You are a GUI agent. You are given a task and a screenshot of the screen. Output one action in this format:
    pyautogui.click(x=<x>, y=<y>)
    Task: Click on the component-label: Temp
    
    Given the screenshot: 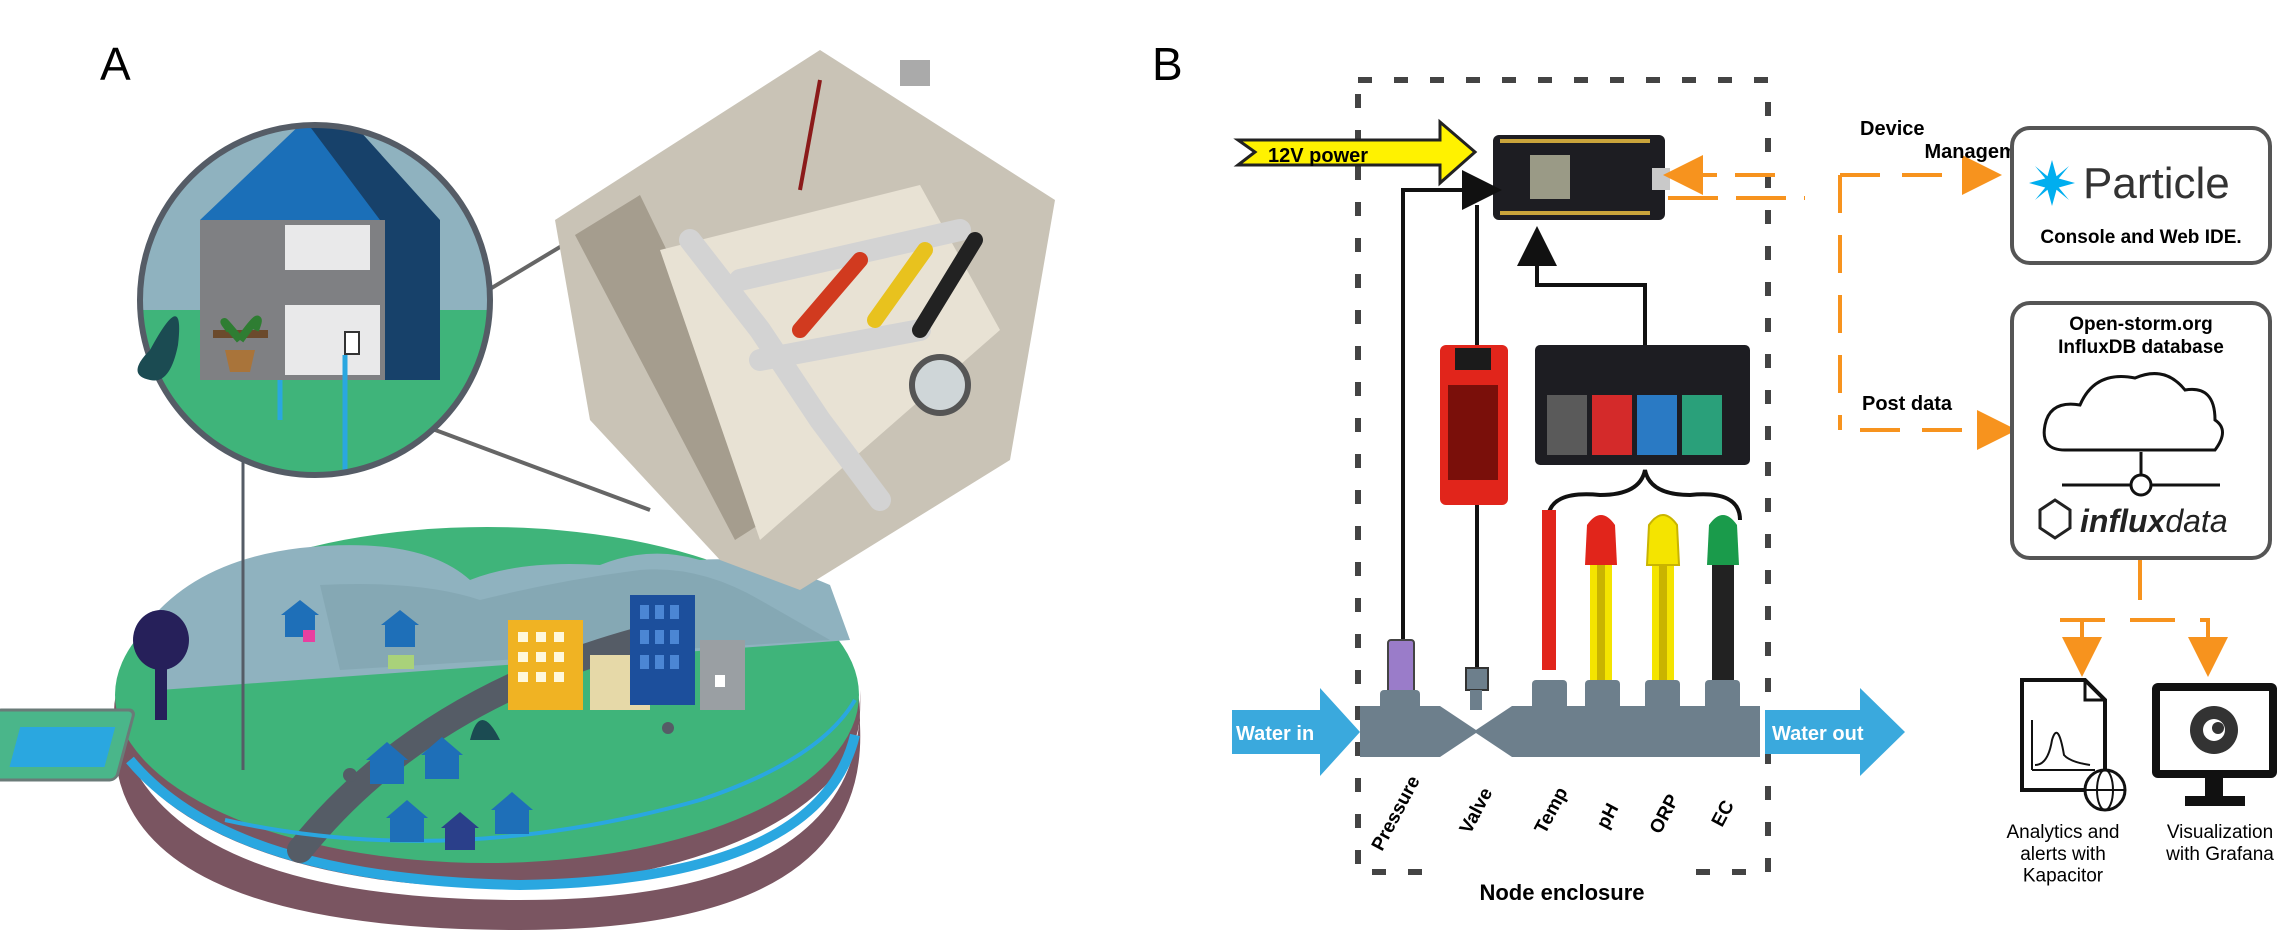 What is the action you would take?
    pyautogui.click(x=1552, y=810)
    